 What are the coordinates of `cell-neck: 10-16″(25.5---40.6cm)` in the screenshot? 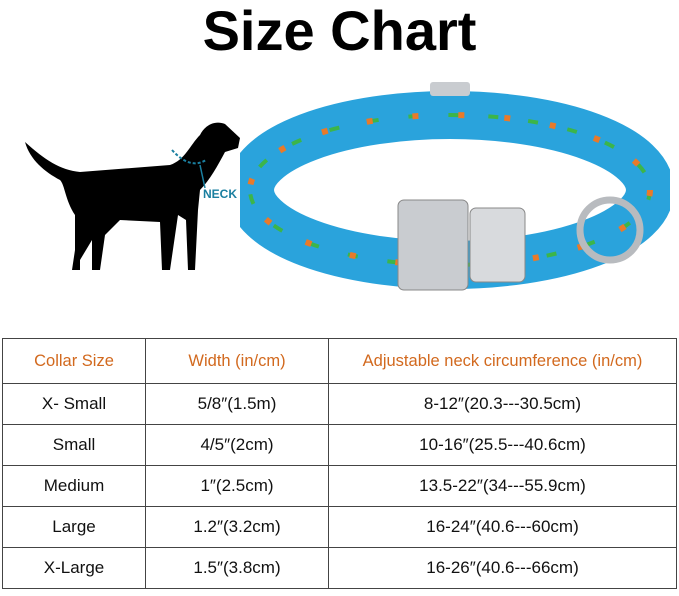 It's located at (502, 445).